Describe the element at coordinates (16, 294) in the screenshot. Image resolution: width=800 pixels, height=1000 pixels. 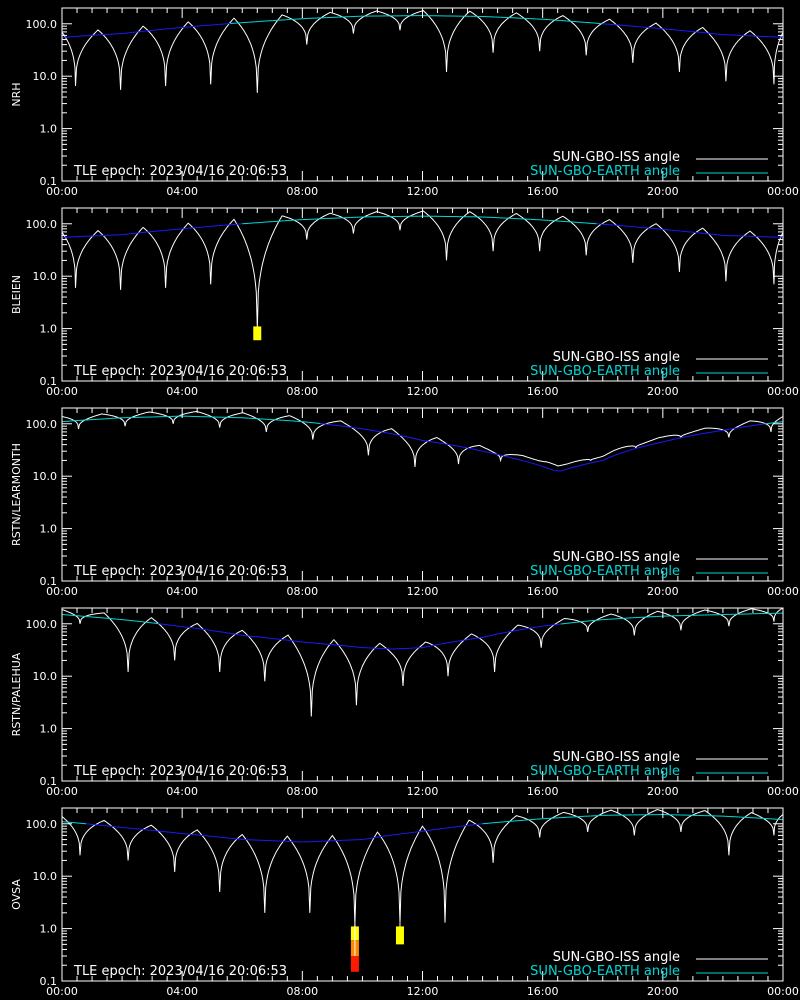
I see `y-axis-label: BLEIEN` at that location.